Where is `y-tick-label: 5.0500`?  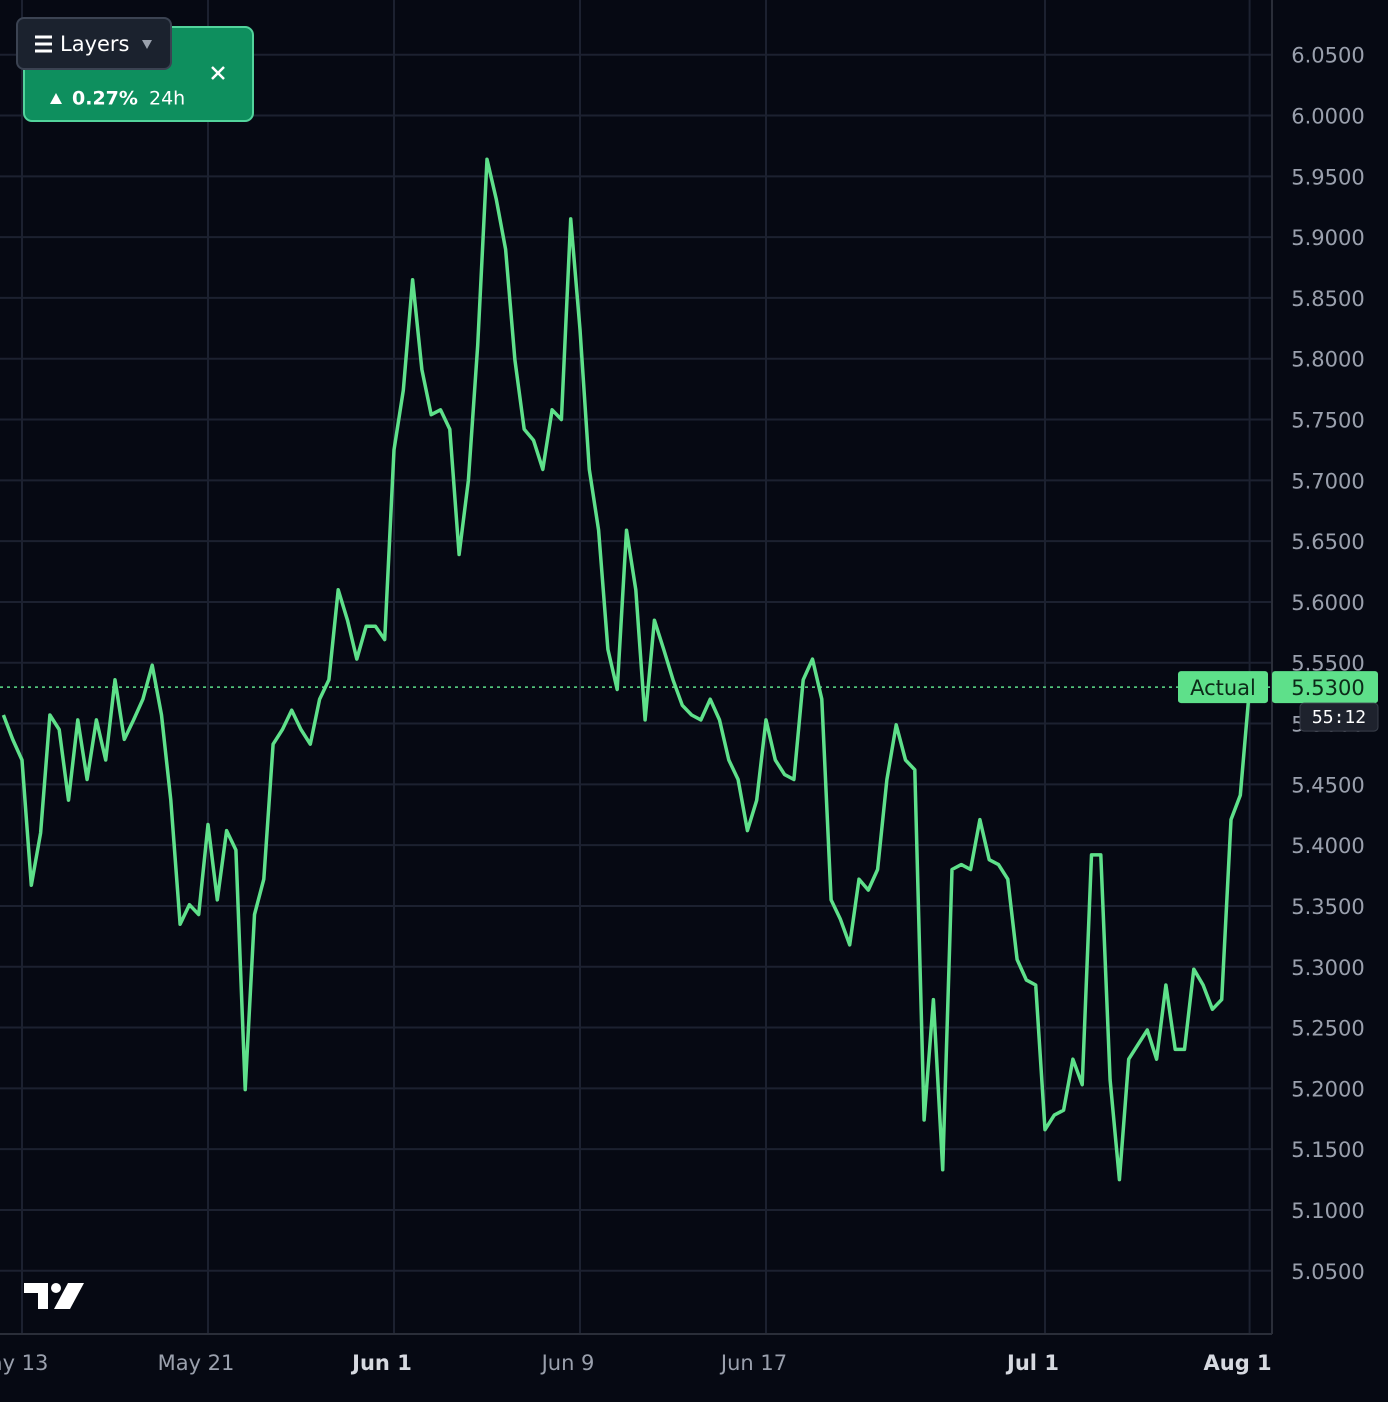 y-tick-label: 5.0500 is located at coordinates (1327, 1272).